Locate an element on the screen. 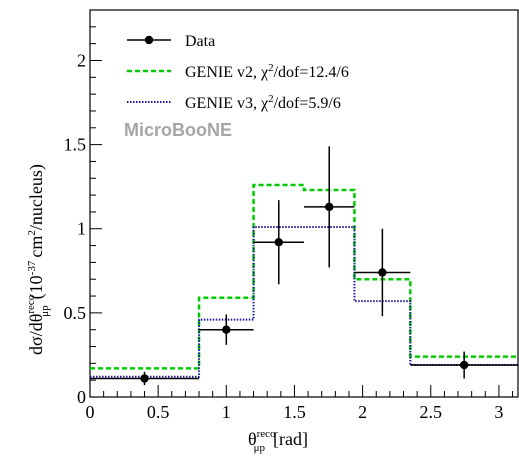  x-tick-label: 0.5 is located at coordinates (158, 412).